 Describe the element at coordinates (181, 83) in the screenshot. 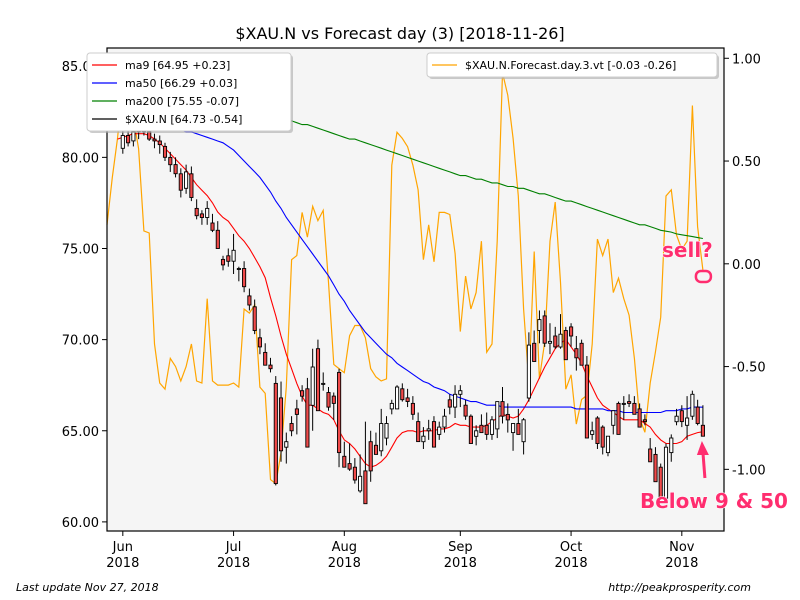

I see `legend-label: ma50 [66.29 +0.03]` at that location.